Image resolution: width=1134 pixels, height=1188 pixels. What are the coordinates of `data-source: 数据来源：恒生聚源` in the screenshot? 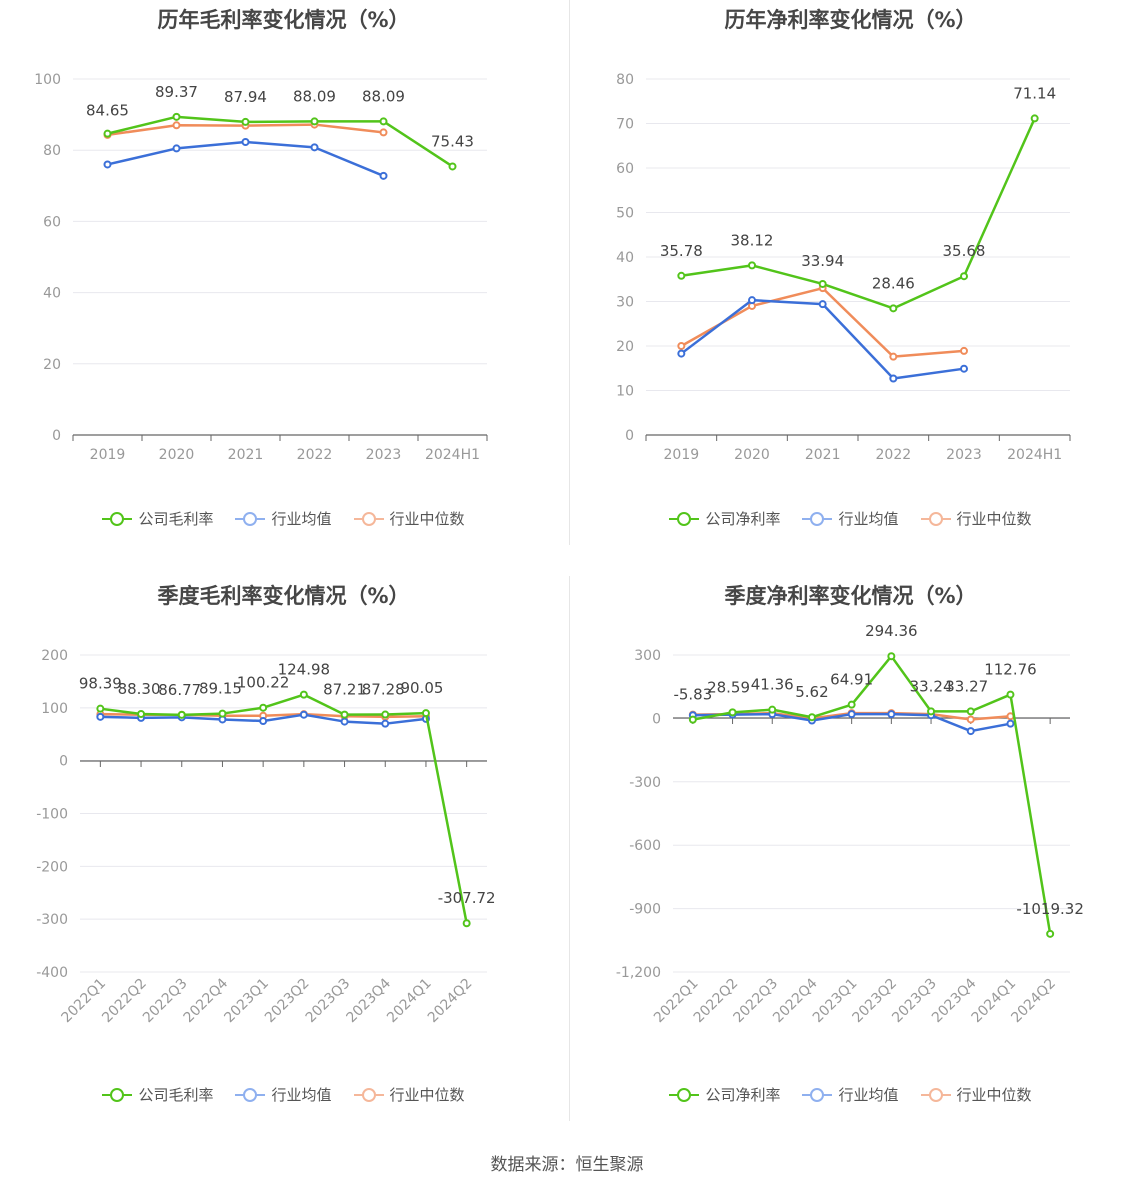 It's located at (567, 1165).